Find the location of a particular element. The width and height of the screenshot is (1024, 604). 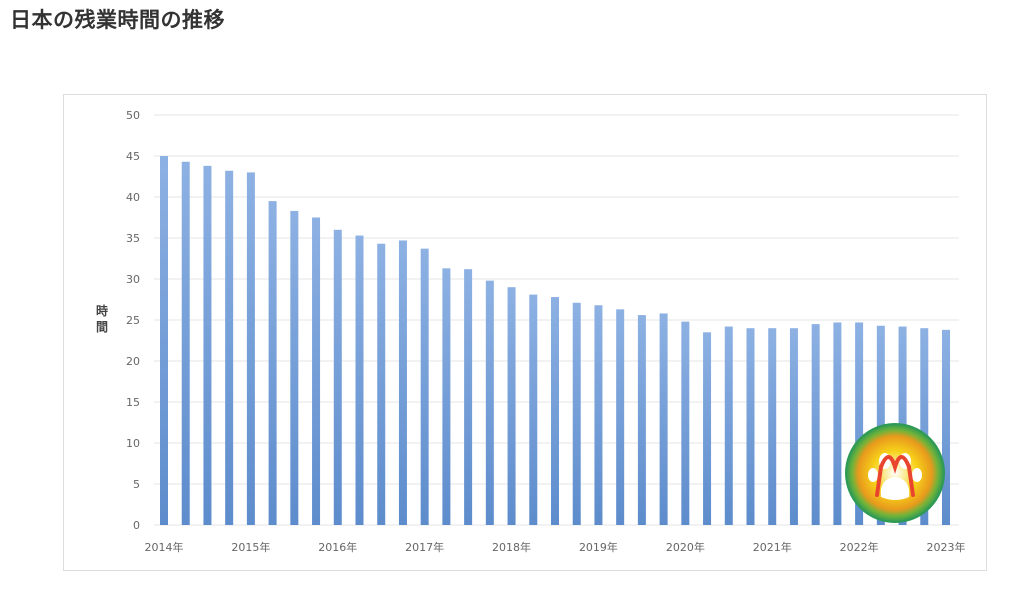

x-tick-label: 2019年 is located at coordinates (598, 547).